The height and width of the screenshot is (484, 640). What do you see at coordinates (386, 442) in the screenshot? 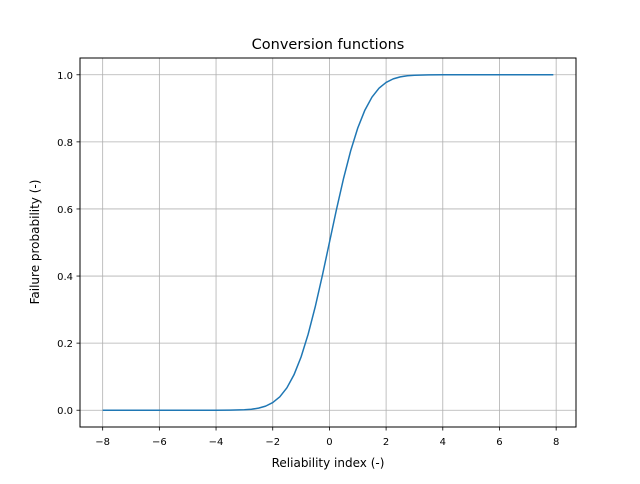
I see `x-tick-label: 2` at bounding box center [386, 442].